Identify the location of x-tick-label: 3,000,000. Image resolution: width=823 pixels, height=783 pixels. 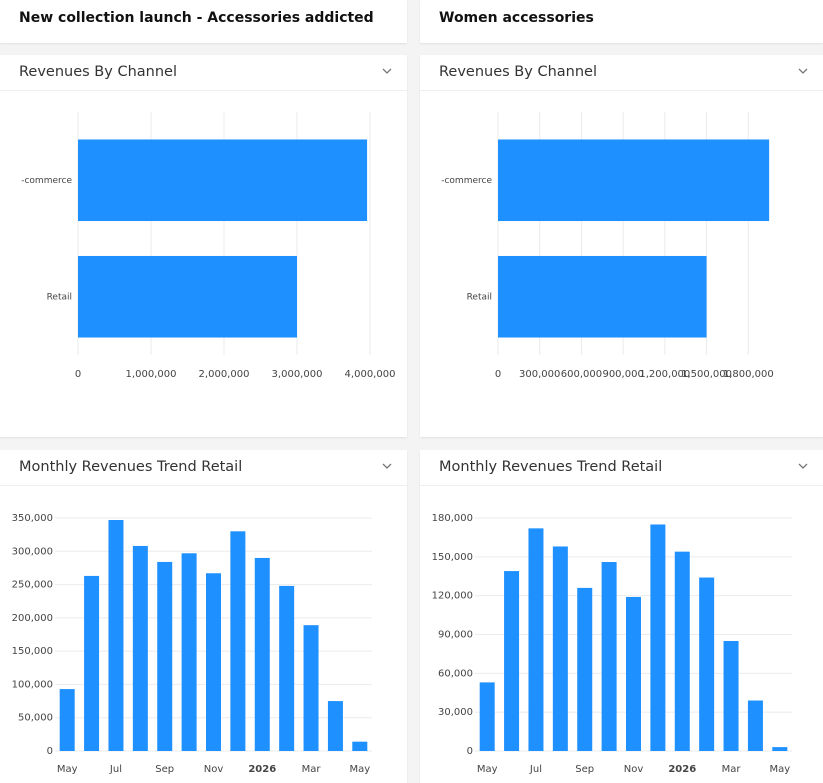
(297, 374).